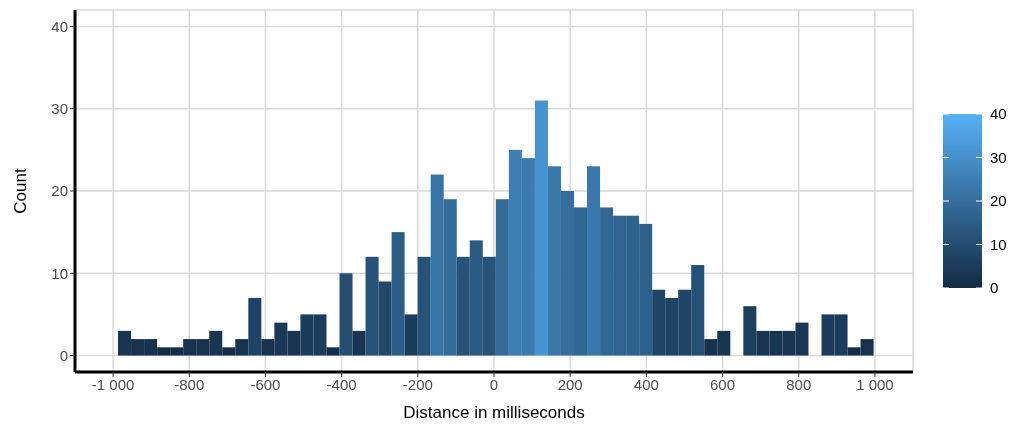 The height and width of the screenshot is (430, 1020). I want to click on x-axis-title: Distance in milliseconds, so click(494, 412).